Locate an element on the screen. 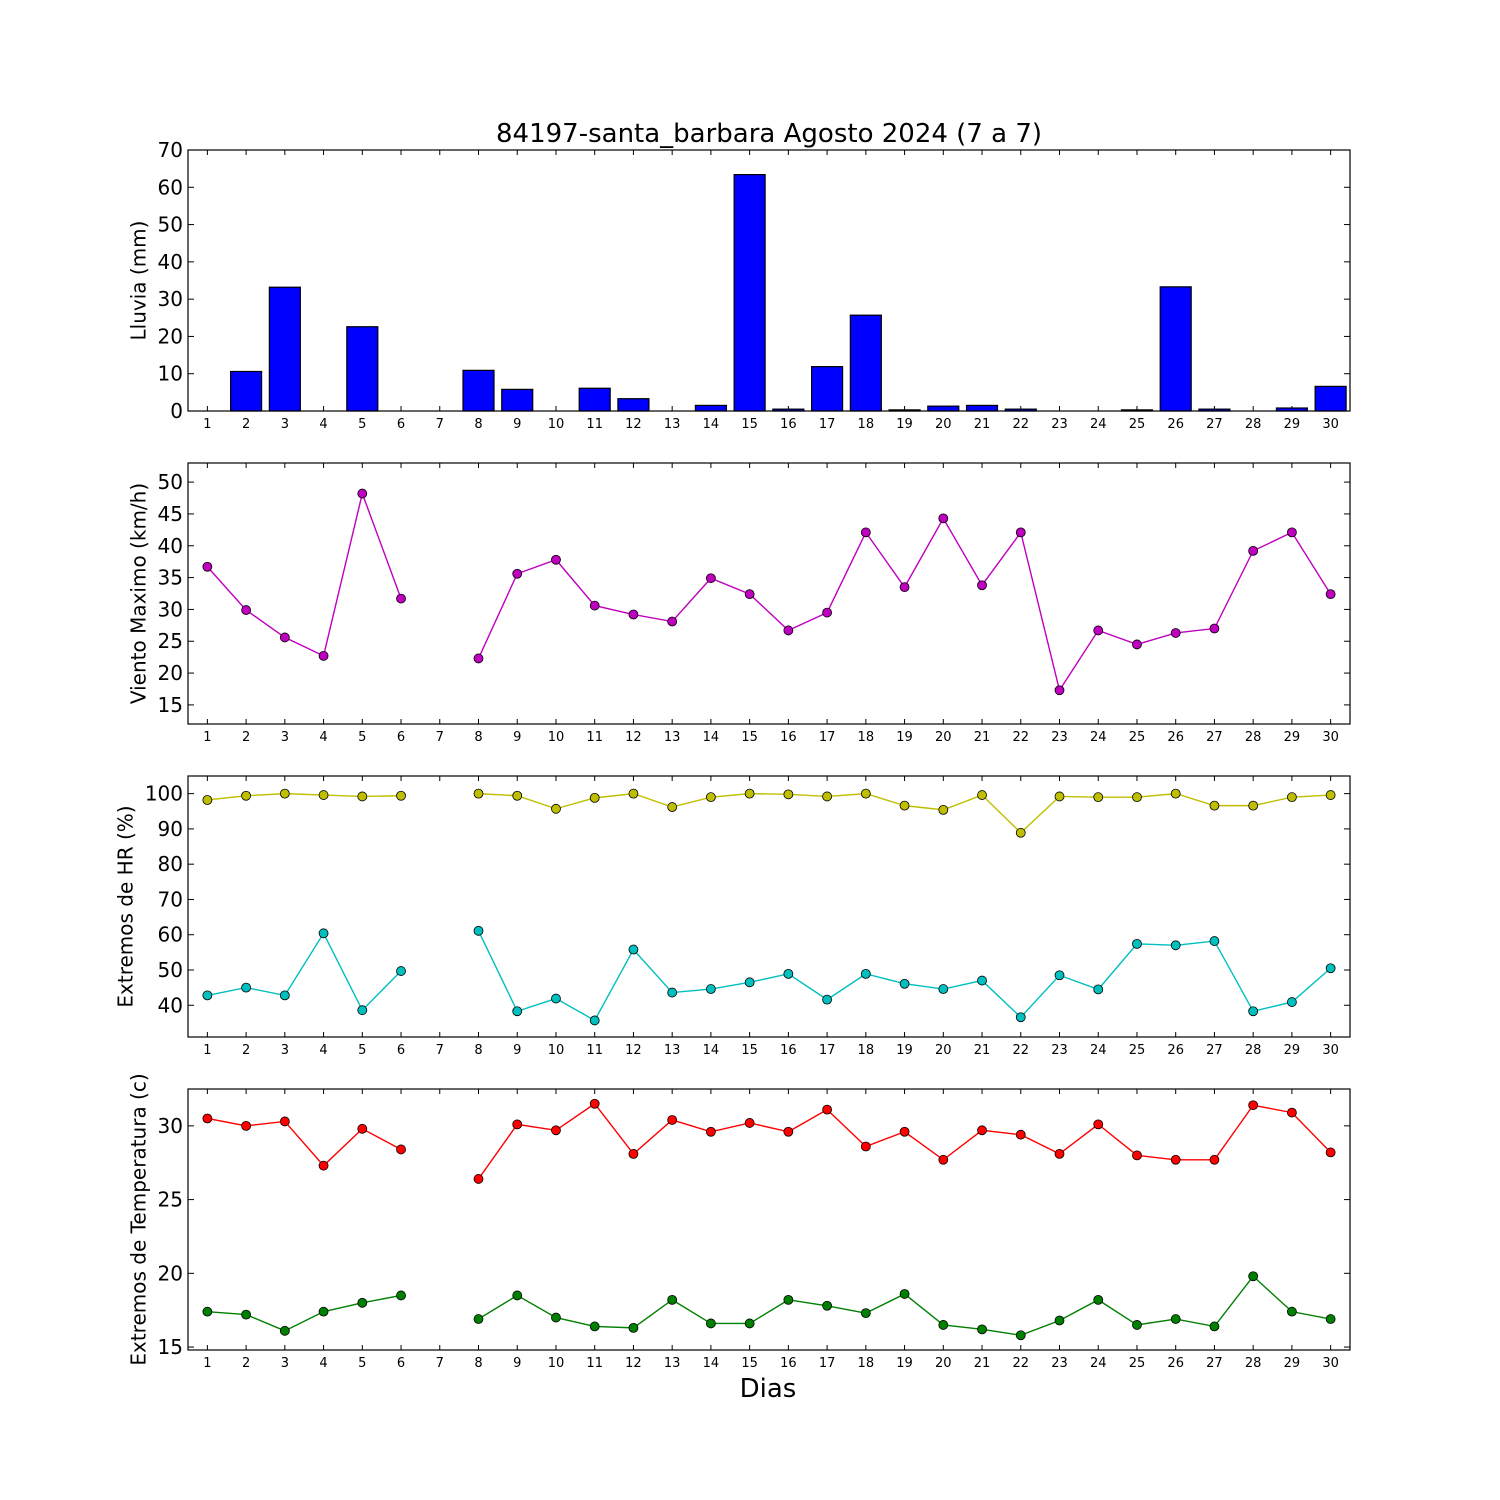 The image size is (1500, 1500). x-tick-label: 18 is located at coordinates (866, 424).